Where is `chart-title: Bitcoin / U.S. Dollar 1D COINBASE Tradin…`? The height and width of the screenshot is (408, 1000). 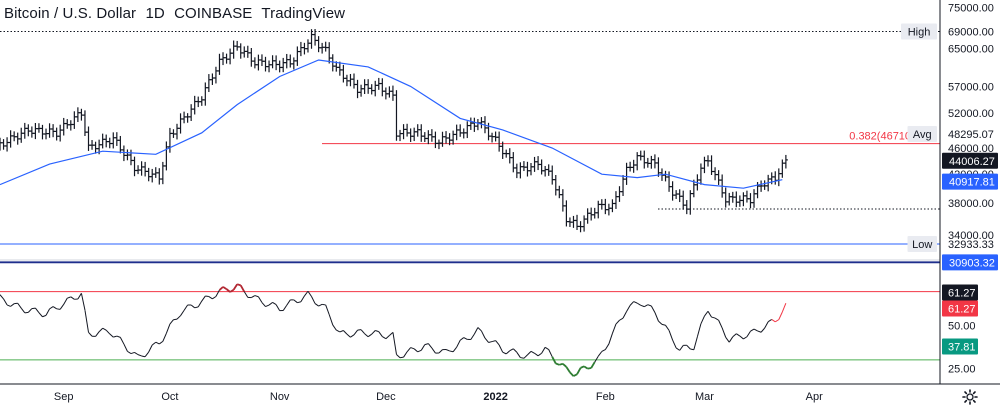 chart-title: Bitcoin / U.S. Dollar 1D COINBASE Tradin… is located at coordinates (177, 13).